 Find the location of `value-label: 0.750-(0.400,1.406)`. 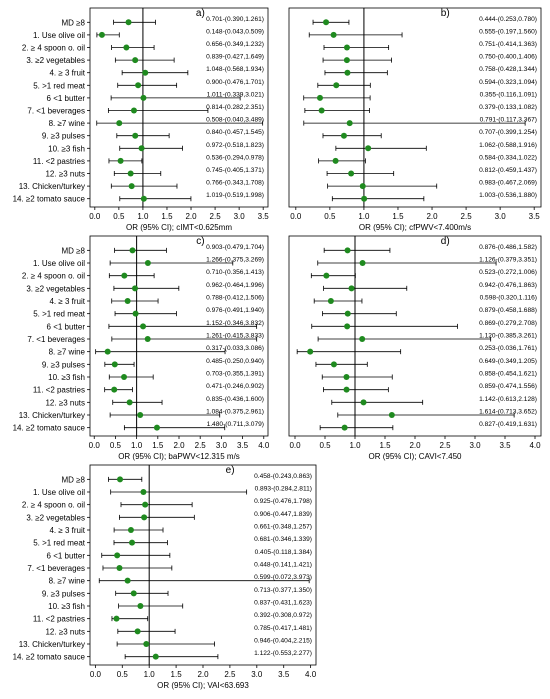

value-label: 0.750-(0.400,1.406) is located at coordinates (508, 57).